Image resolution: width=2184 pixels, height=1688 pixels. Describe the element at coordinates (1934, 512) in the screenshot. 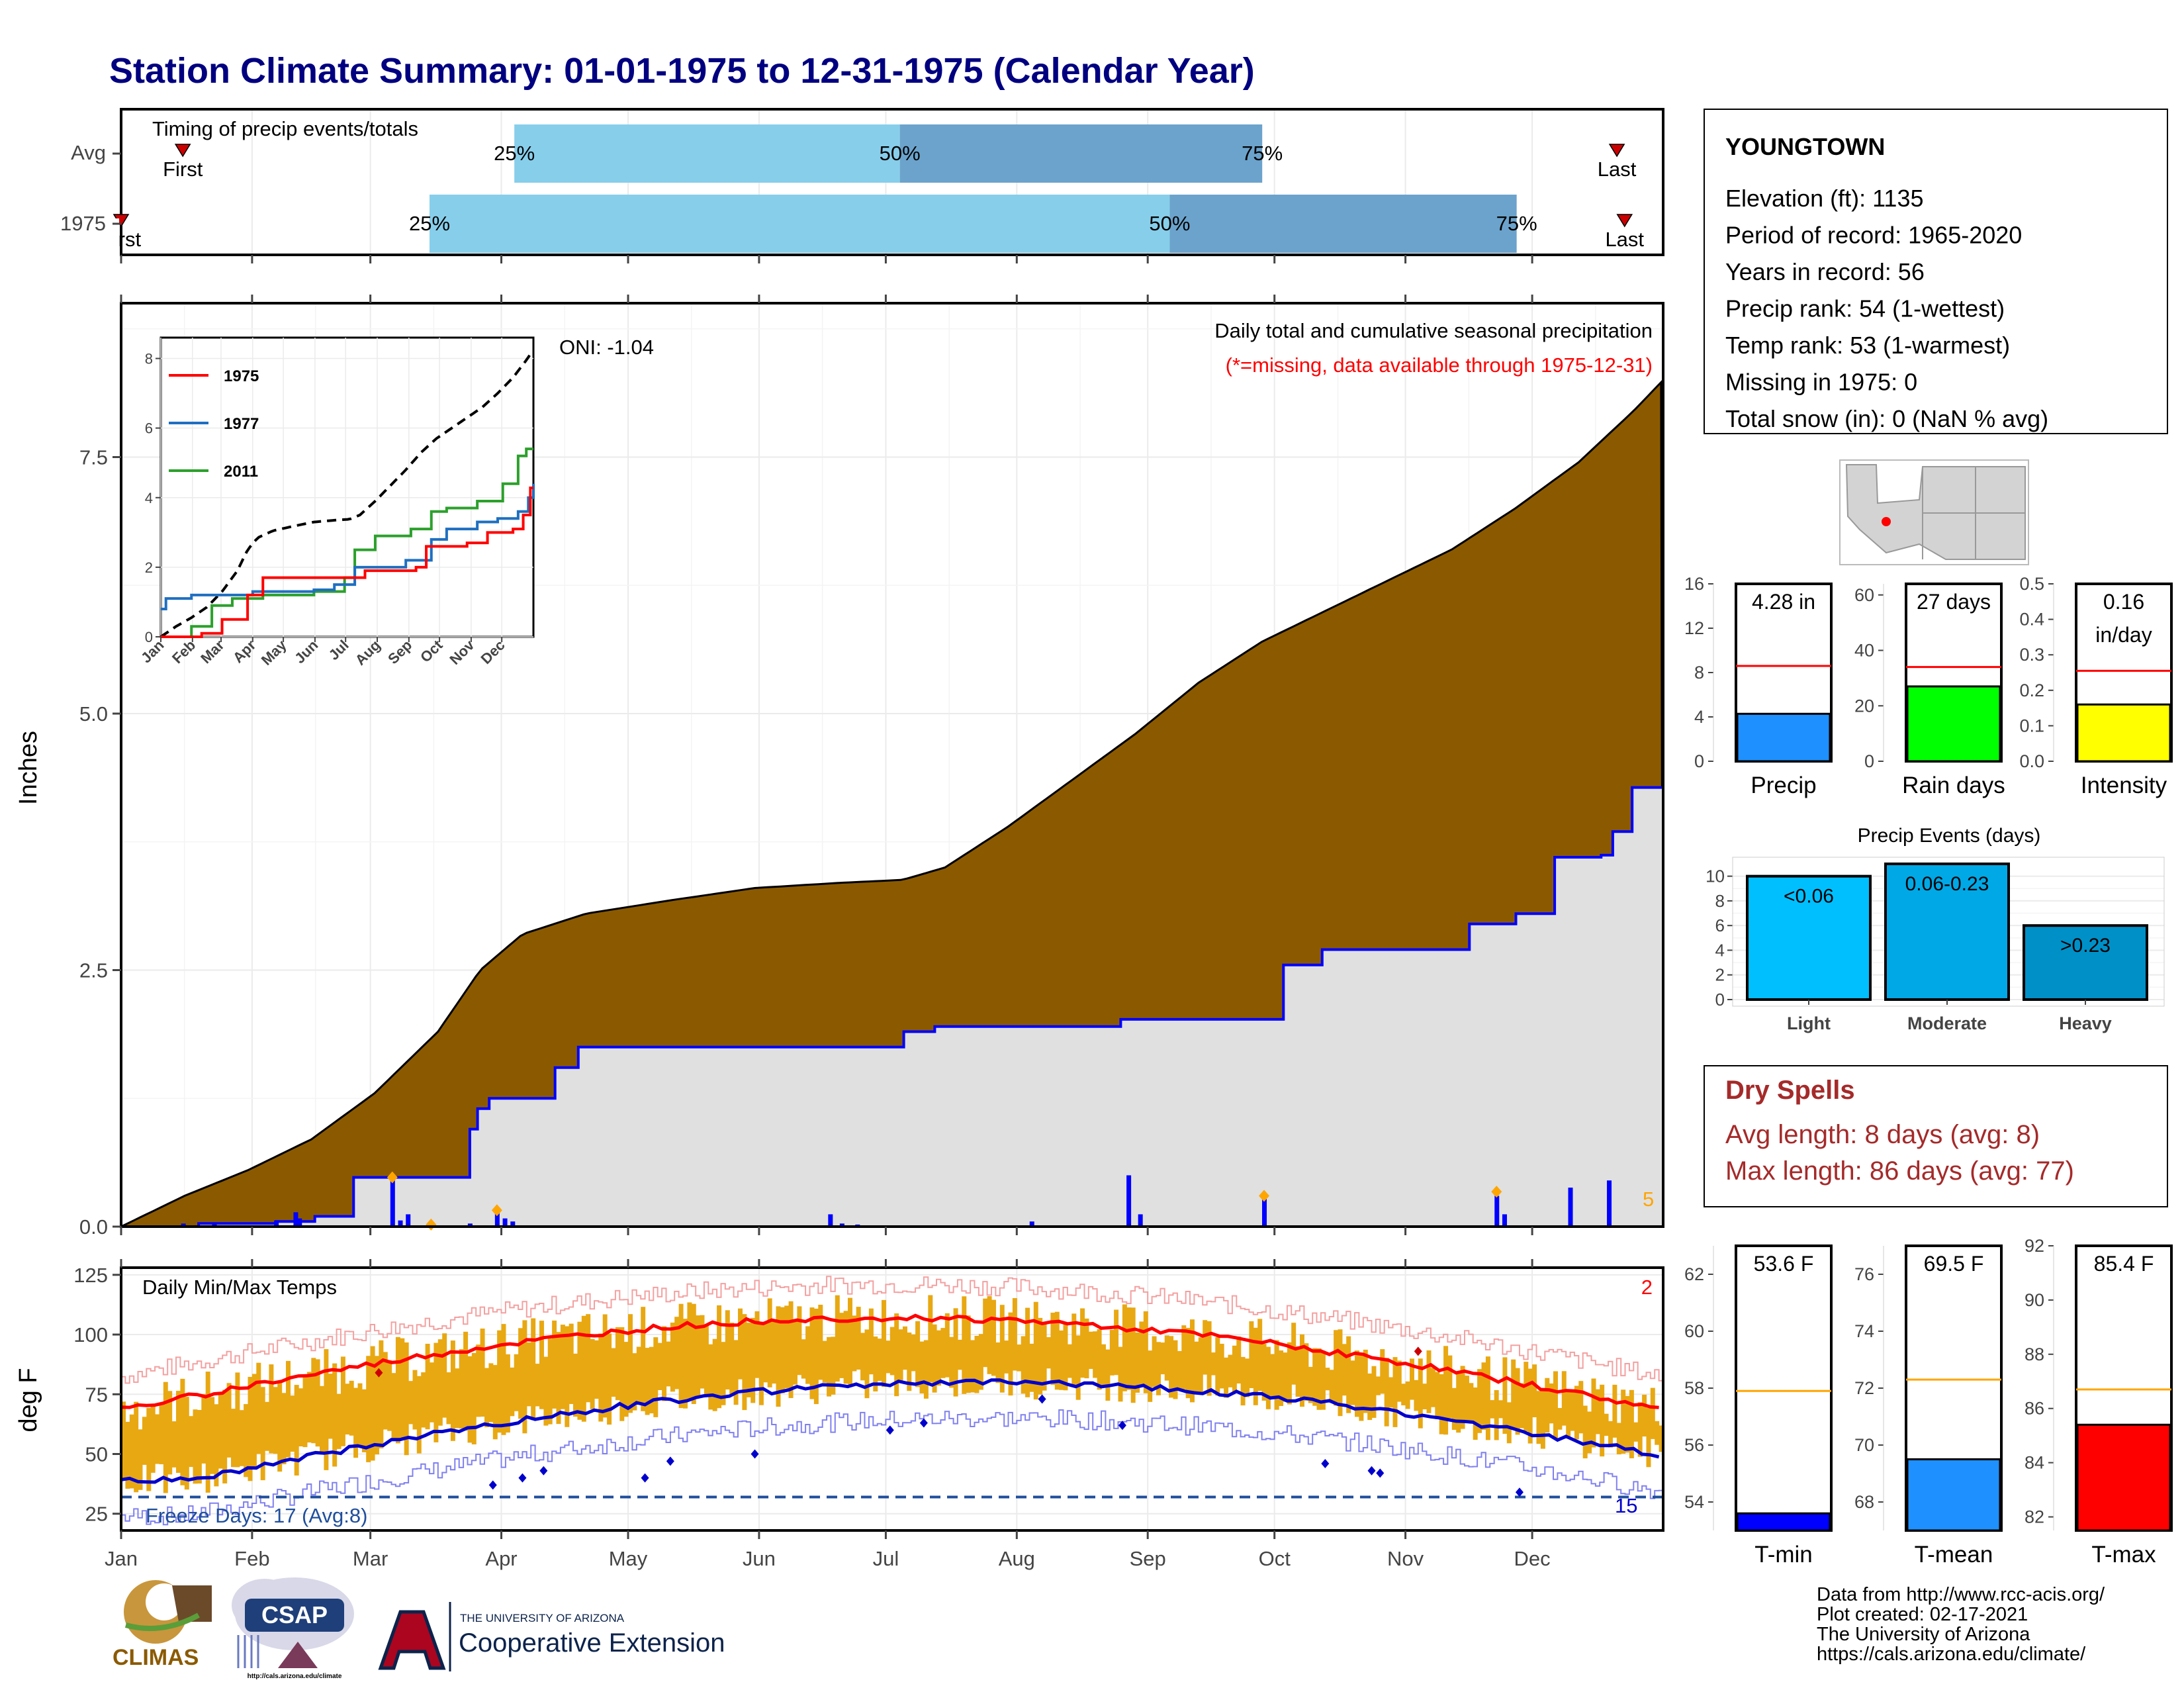

I see `locator-map` at that location.